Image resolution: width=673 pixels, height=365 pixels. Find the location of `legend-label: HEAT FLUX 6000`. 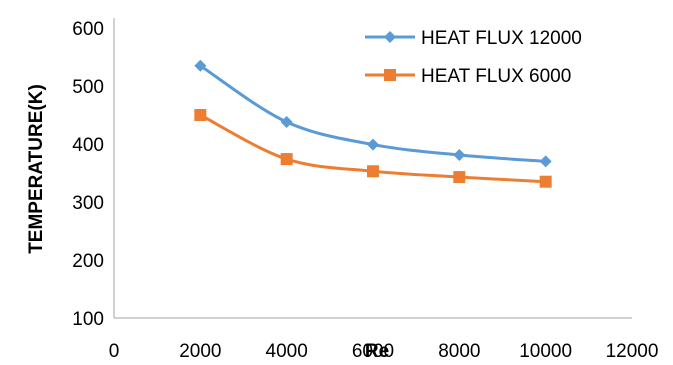

legend-label: HEAT FLUX 6000 is located at coordinates (496, 76).